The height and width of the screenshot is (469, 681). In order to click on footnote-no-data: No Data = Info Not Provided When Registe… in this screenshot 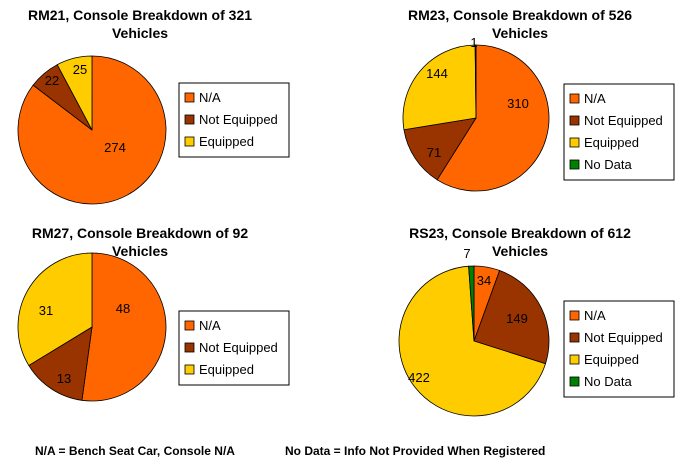, I will do `click(415, 451)`.